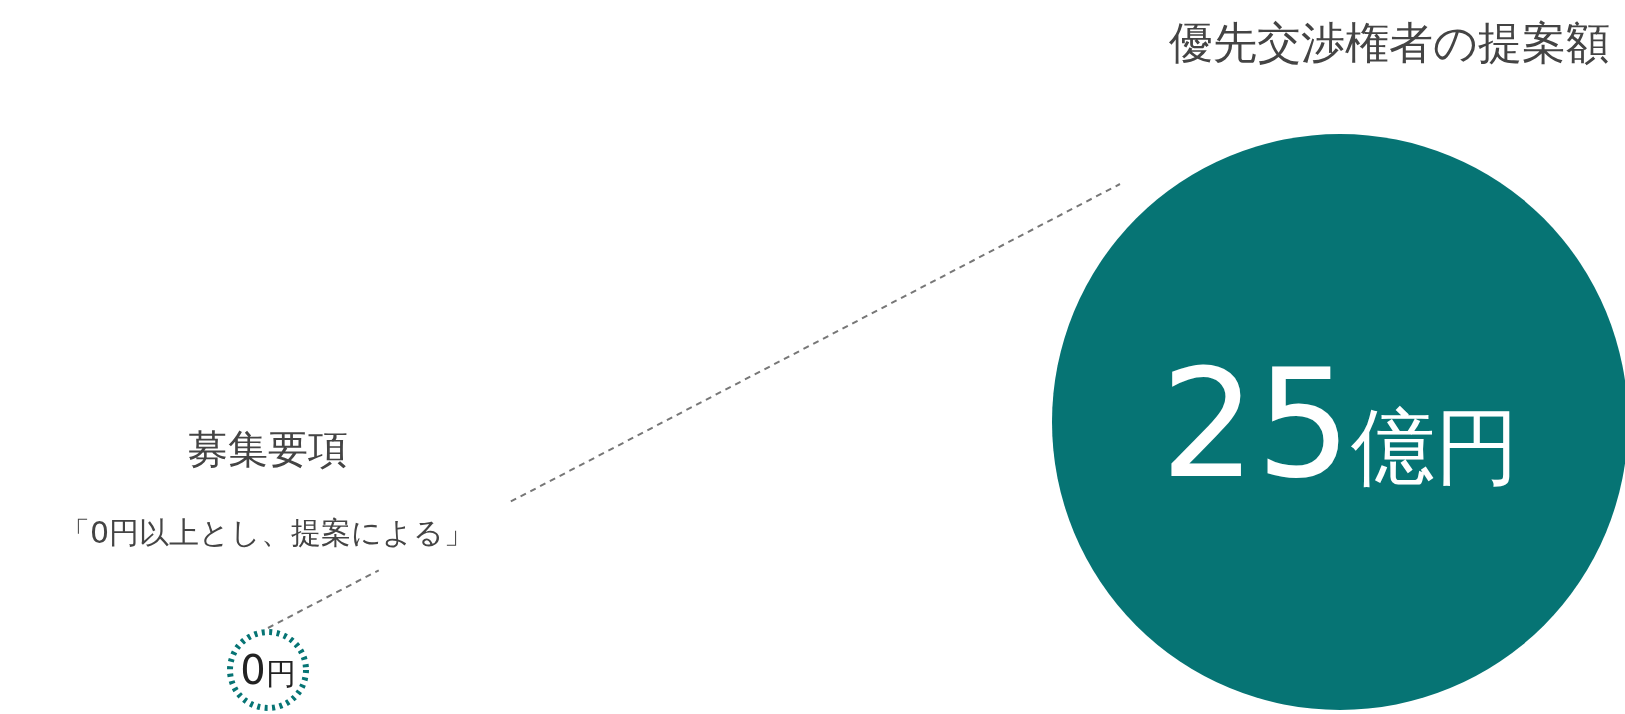  I want to click on category-label: 募集要項, so click(268, 449).